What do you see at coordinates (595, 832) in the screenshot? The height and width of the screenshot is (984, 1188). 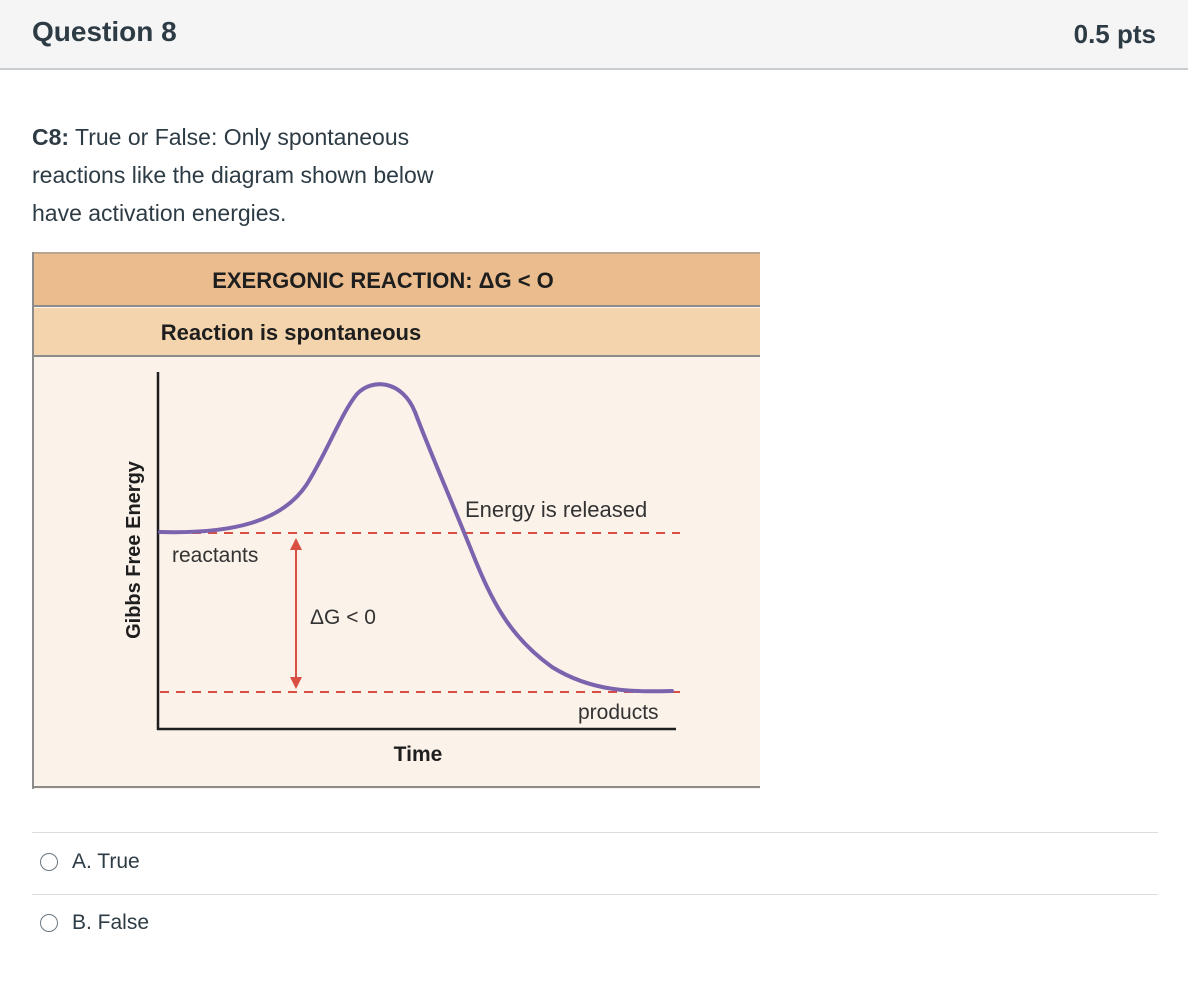 I see `answer-divider-top` at bounding box center [595, 832].